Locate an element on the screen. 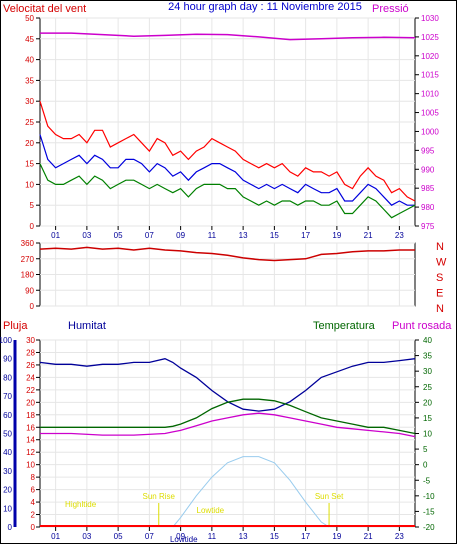 The image size is (457, 544). temp-x-tick-label: 13 is located at coordinates (243, 536).